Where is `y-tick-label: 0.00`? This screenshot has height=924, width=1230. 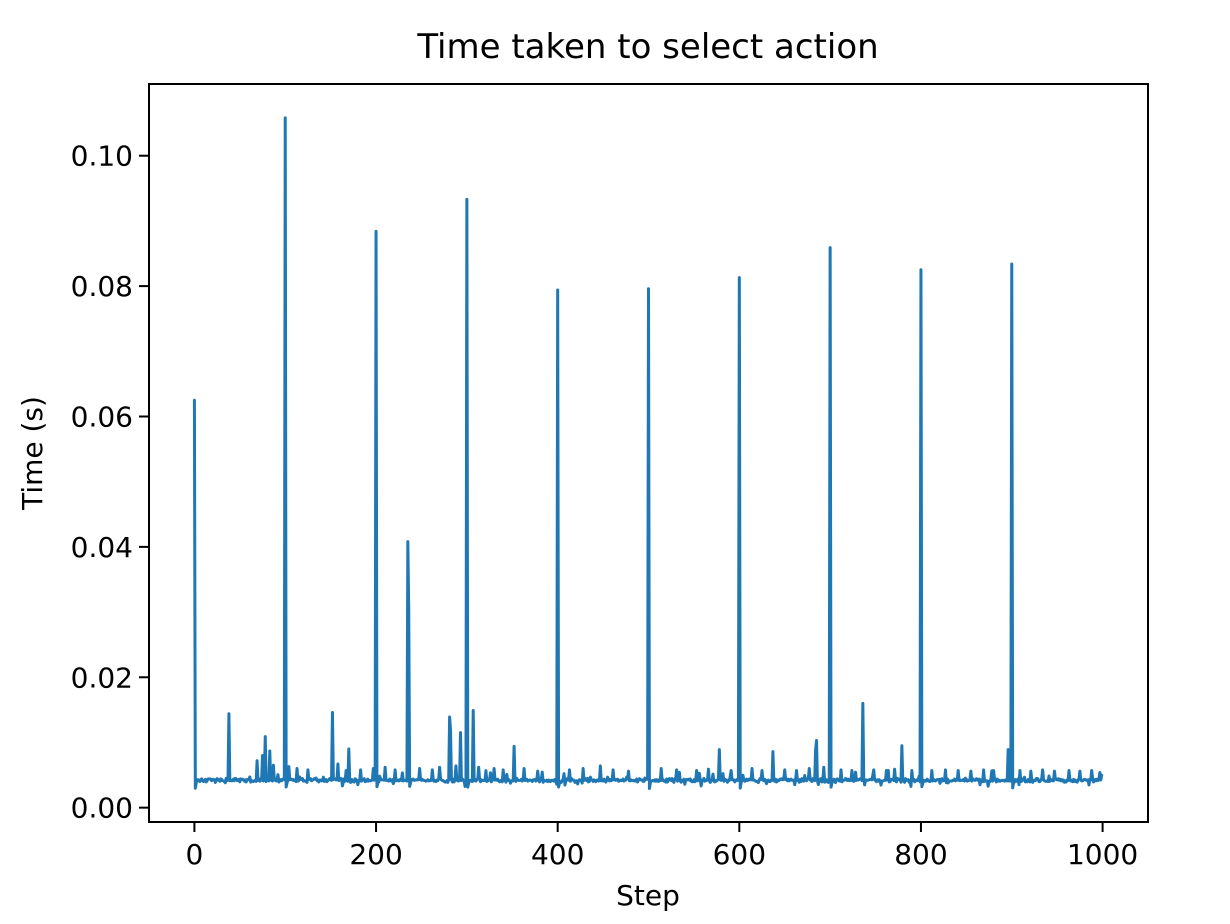
y-tick-label: 0.00 is located at coordinates (102, 808).